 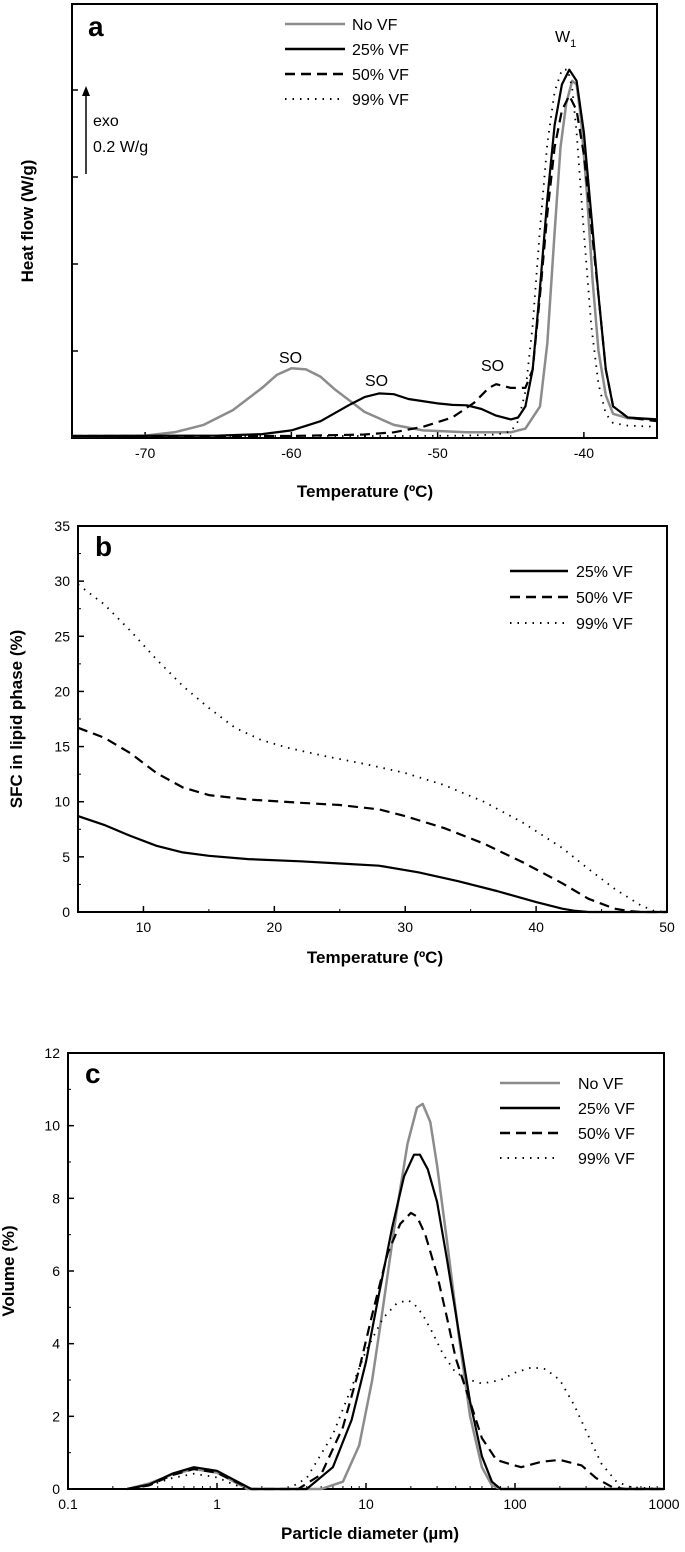 What do you see at coordinates (573, 44) in the screenshot?
I see `w1-label-subscript: 1` at bounding box center [573, 44].